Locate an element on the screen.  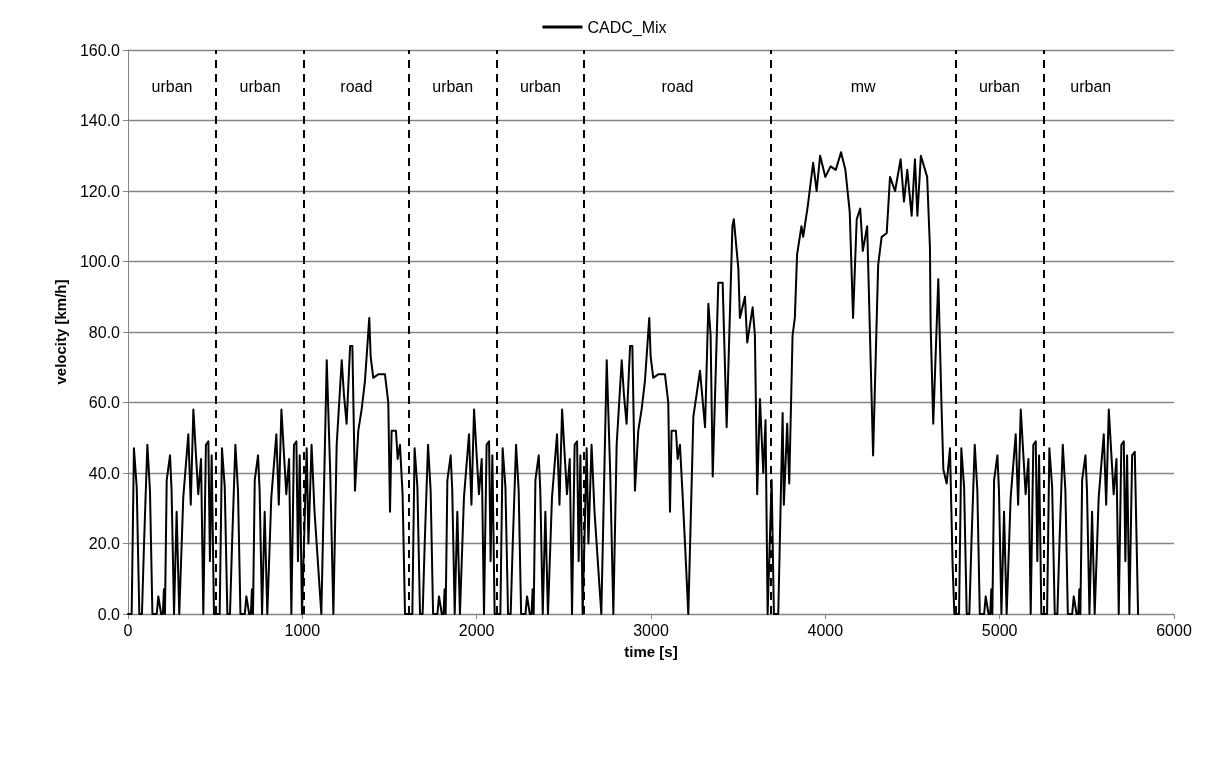
x-tick-label: 2000 is located at coordinates (476, 630).